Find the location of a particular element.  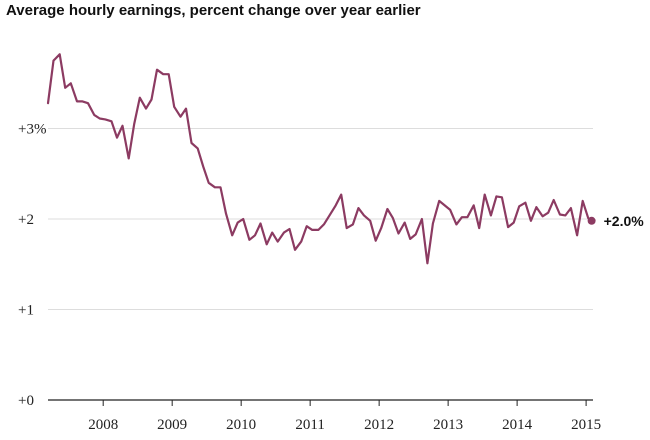

x-tick-label: 2015 is located at coordinates (586, 425).